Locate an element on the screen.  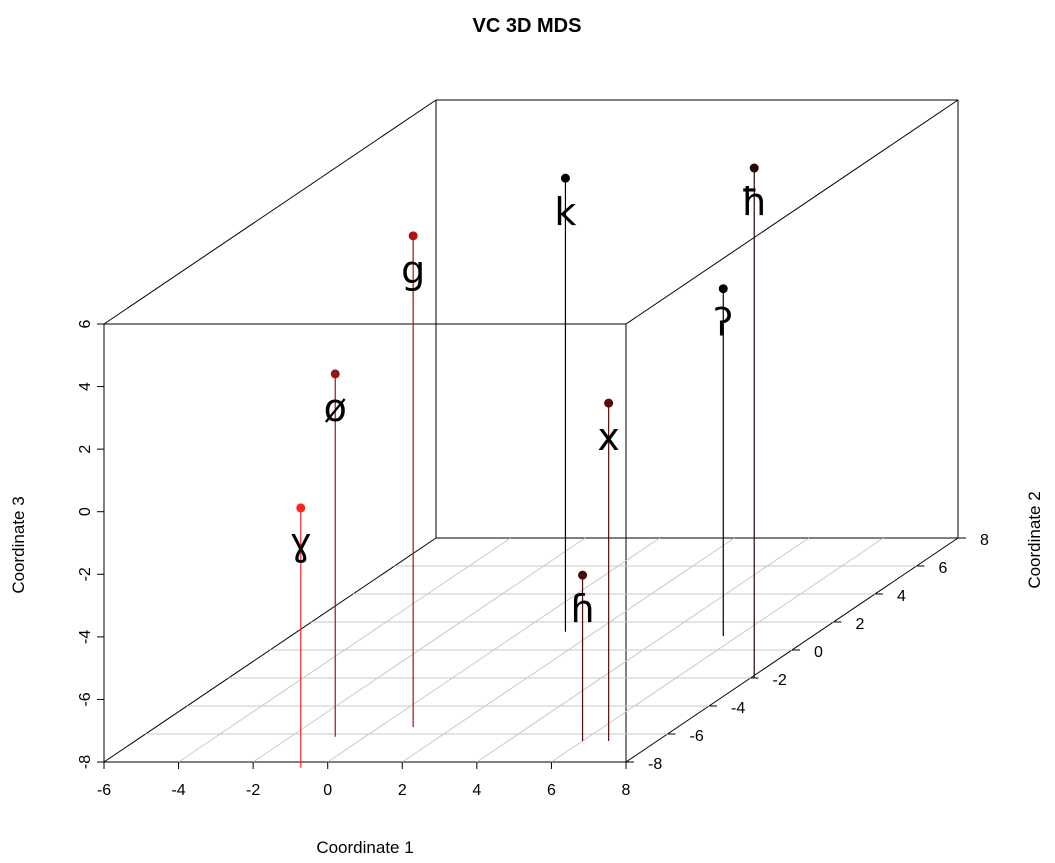
data-point-label: ɦ is located at coordinates (583, 609).